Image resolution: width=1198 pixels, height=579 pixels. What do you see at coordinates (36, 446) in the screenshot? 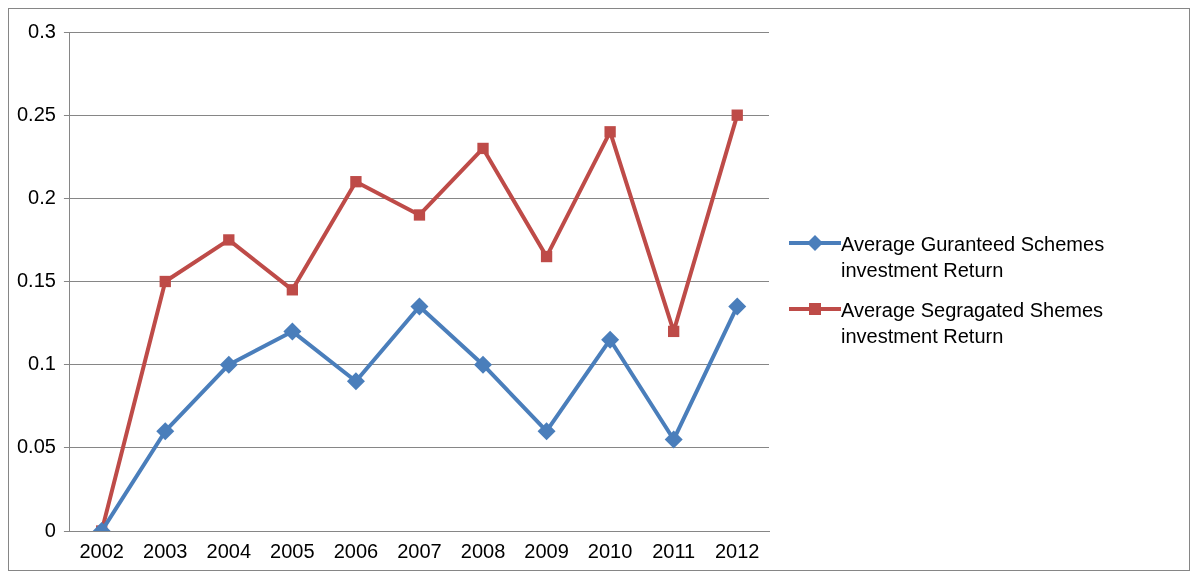
I see `y-tick-label: 0.05` at bounding box center [36, 446].